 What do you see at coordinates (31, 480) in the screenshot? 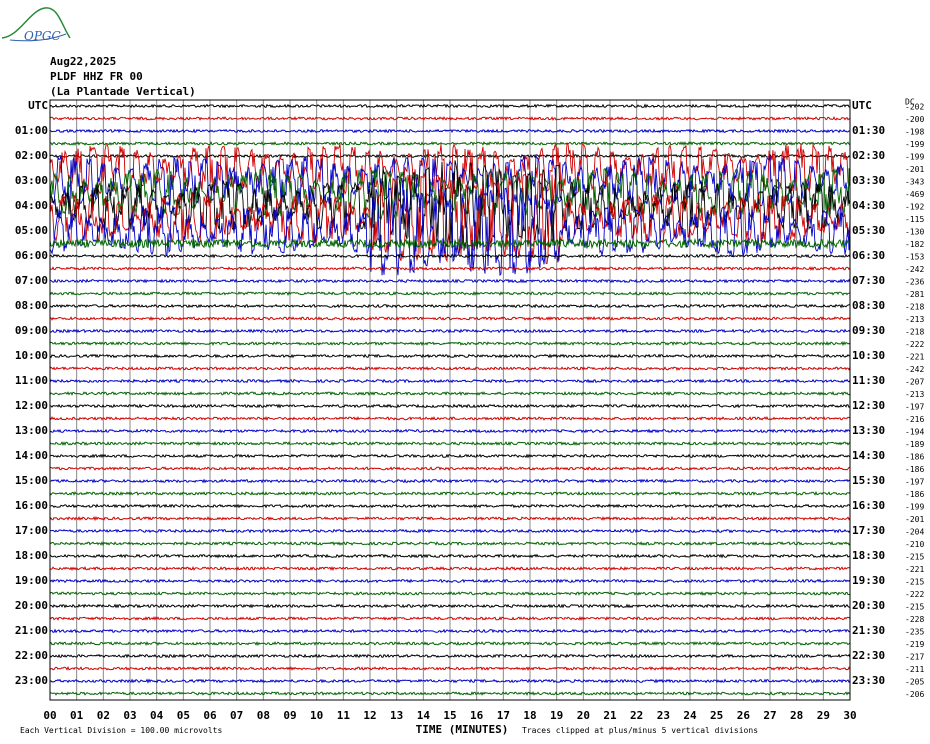
I see `left-label: 15:00` at bounding box center [31, 480].